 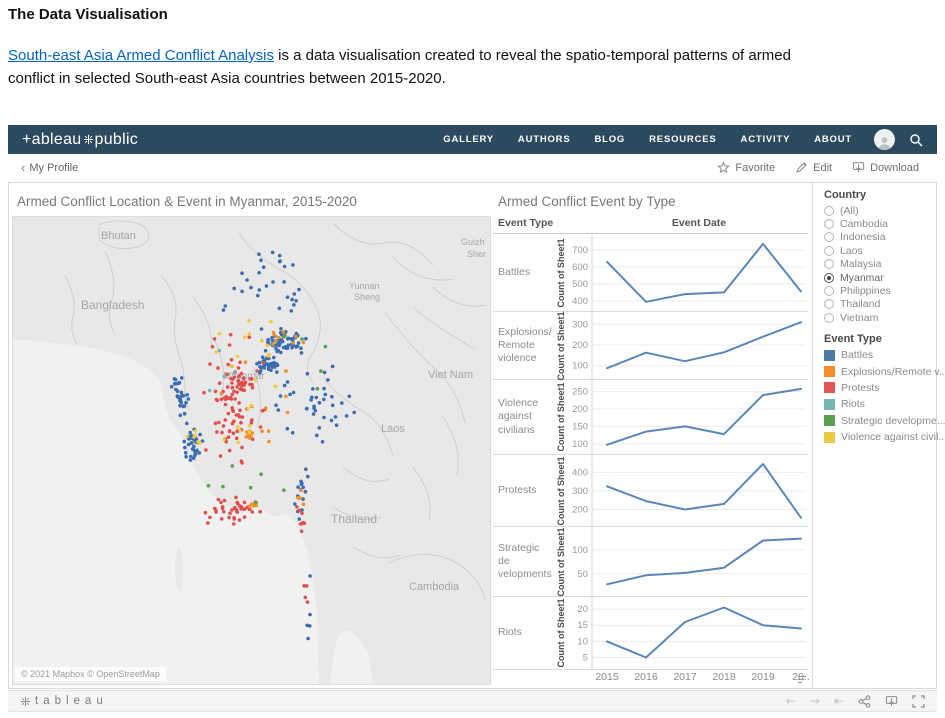 I want to click on back-to-profile-link: ‹ My Profile, so click(x=49, y=167).